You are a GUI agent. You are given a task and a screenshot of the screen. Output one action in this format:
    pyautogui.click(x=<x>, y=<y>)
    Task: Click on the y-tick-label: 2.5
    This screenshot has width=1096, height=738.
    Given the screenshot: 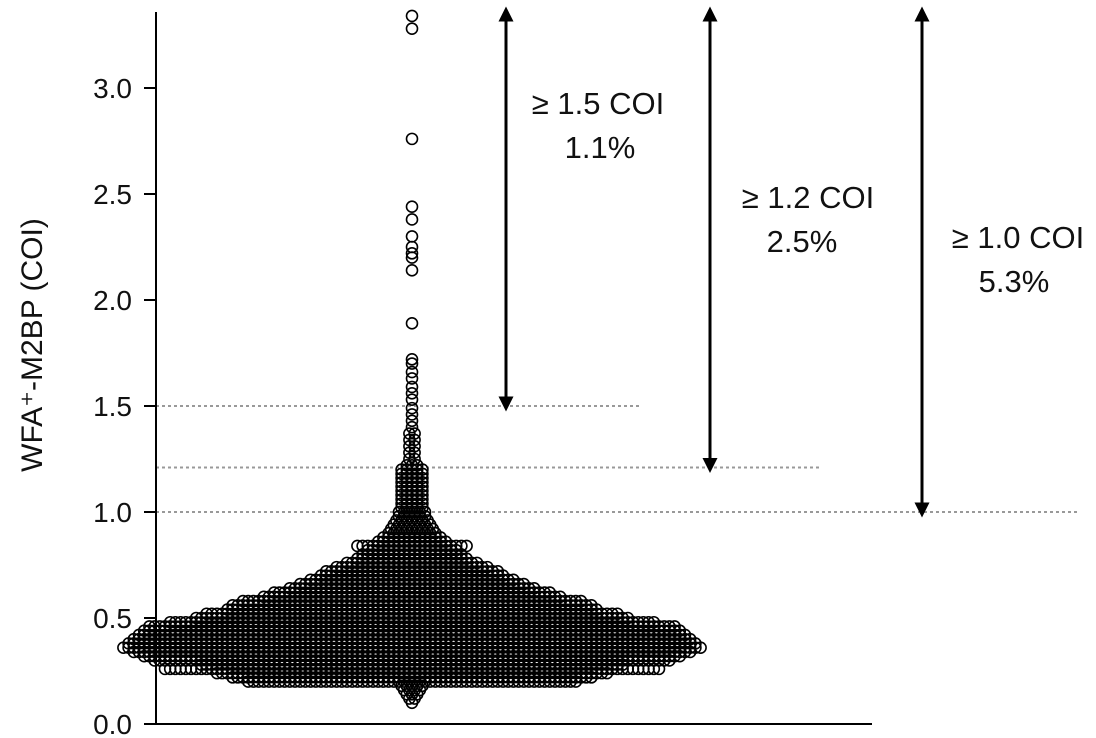 What is the action you would take?
    pyautogui.click(x=112, y=194)
    